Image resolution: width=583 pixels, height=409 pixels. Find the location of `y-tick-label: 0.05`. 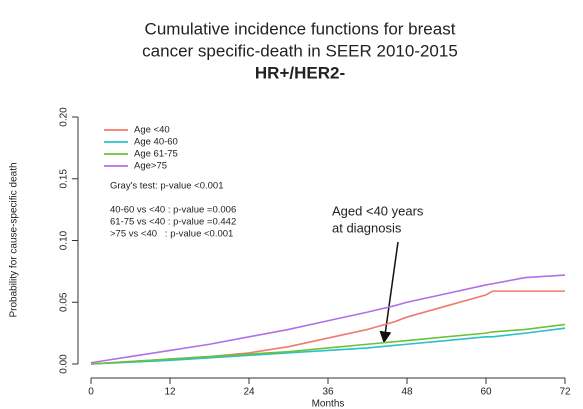

y-tick-label: 0.05 is located at coordinates (64, 302).